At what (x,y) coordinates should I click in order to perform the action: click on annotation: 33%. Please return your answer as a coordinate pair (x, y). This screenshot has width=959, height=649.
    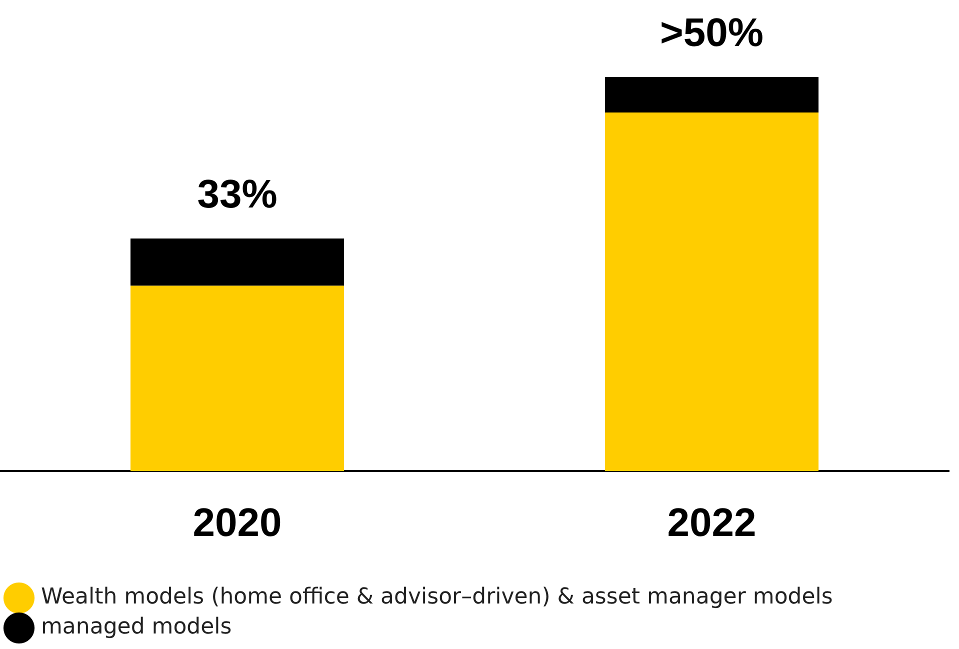
    Looking at the image, I should click on (237, 194).